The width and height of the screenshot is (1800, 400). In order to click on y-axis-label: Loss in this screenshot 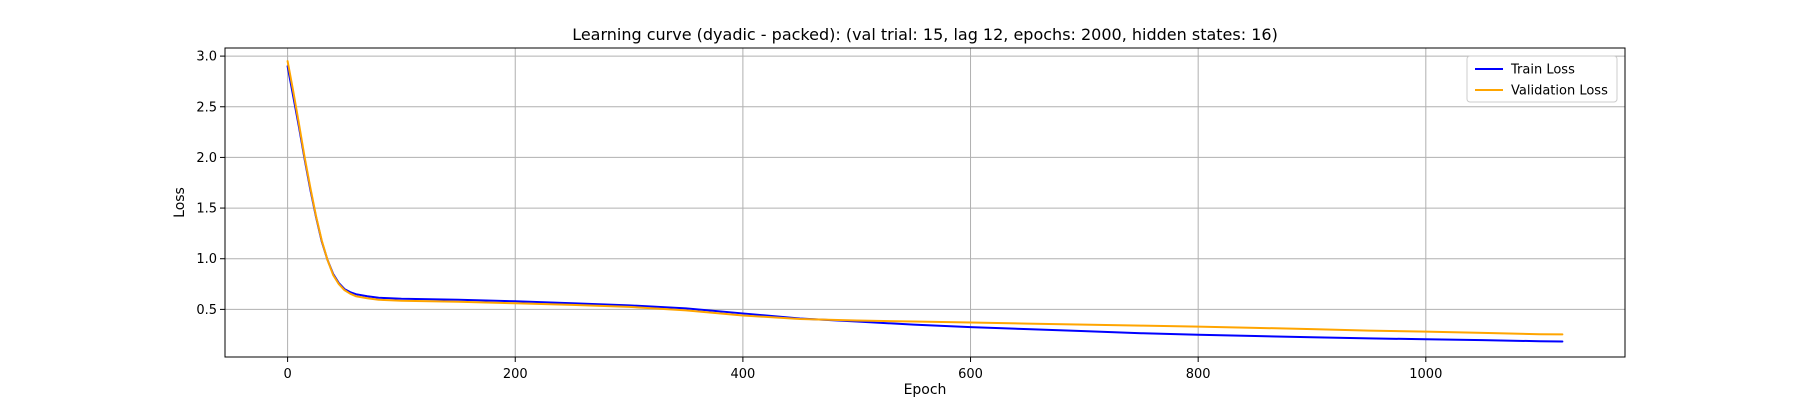, I will do `click(180, 202)`.